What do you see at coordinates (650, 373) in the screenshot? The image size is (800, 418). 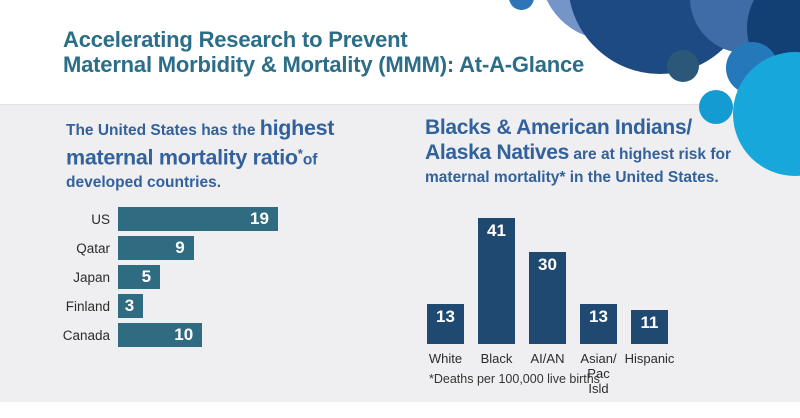 I see `race-label: Hispanic` at bounding box center [650, 373].